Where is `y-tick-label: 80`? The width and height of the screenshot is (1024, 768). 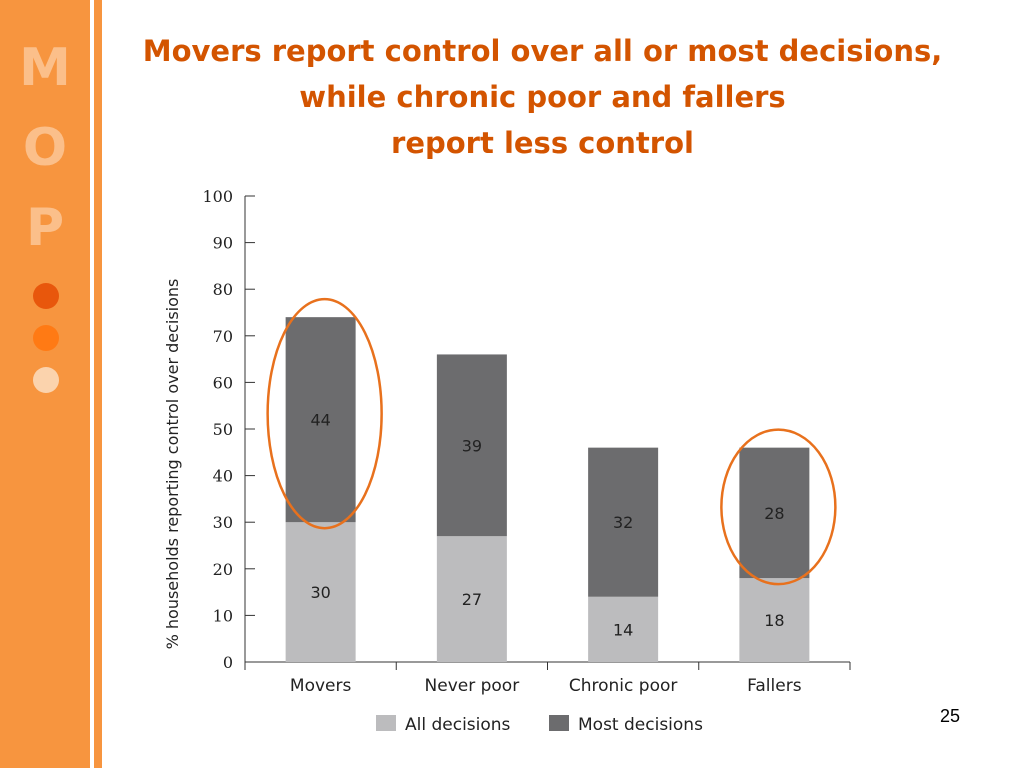
y-tick-label: 80 is located at coordinates (223, 289).